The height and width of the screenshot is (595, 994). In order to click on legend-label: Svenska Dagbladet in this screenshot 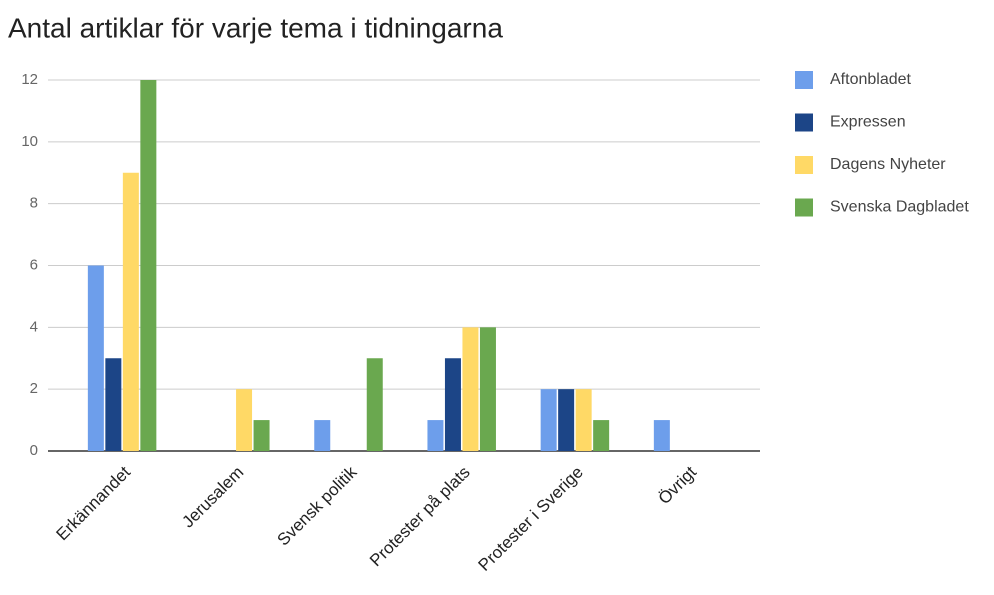, I will do `click(899, 207)`.